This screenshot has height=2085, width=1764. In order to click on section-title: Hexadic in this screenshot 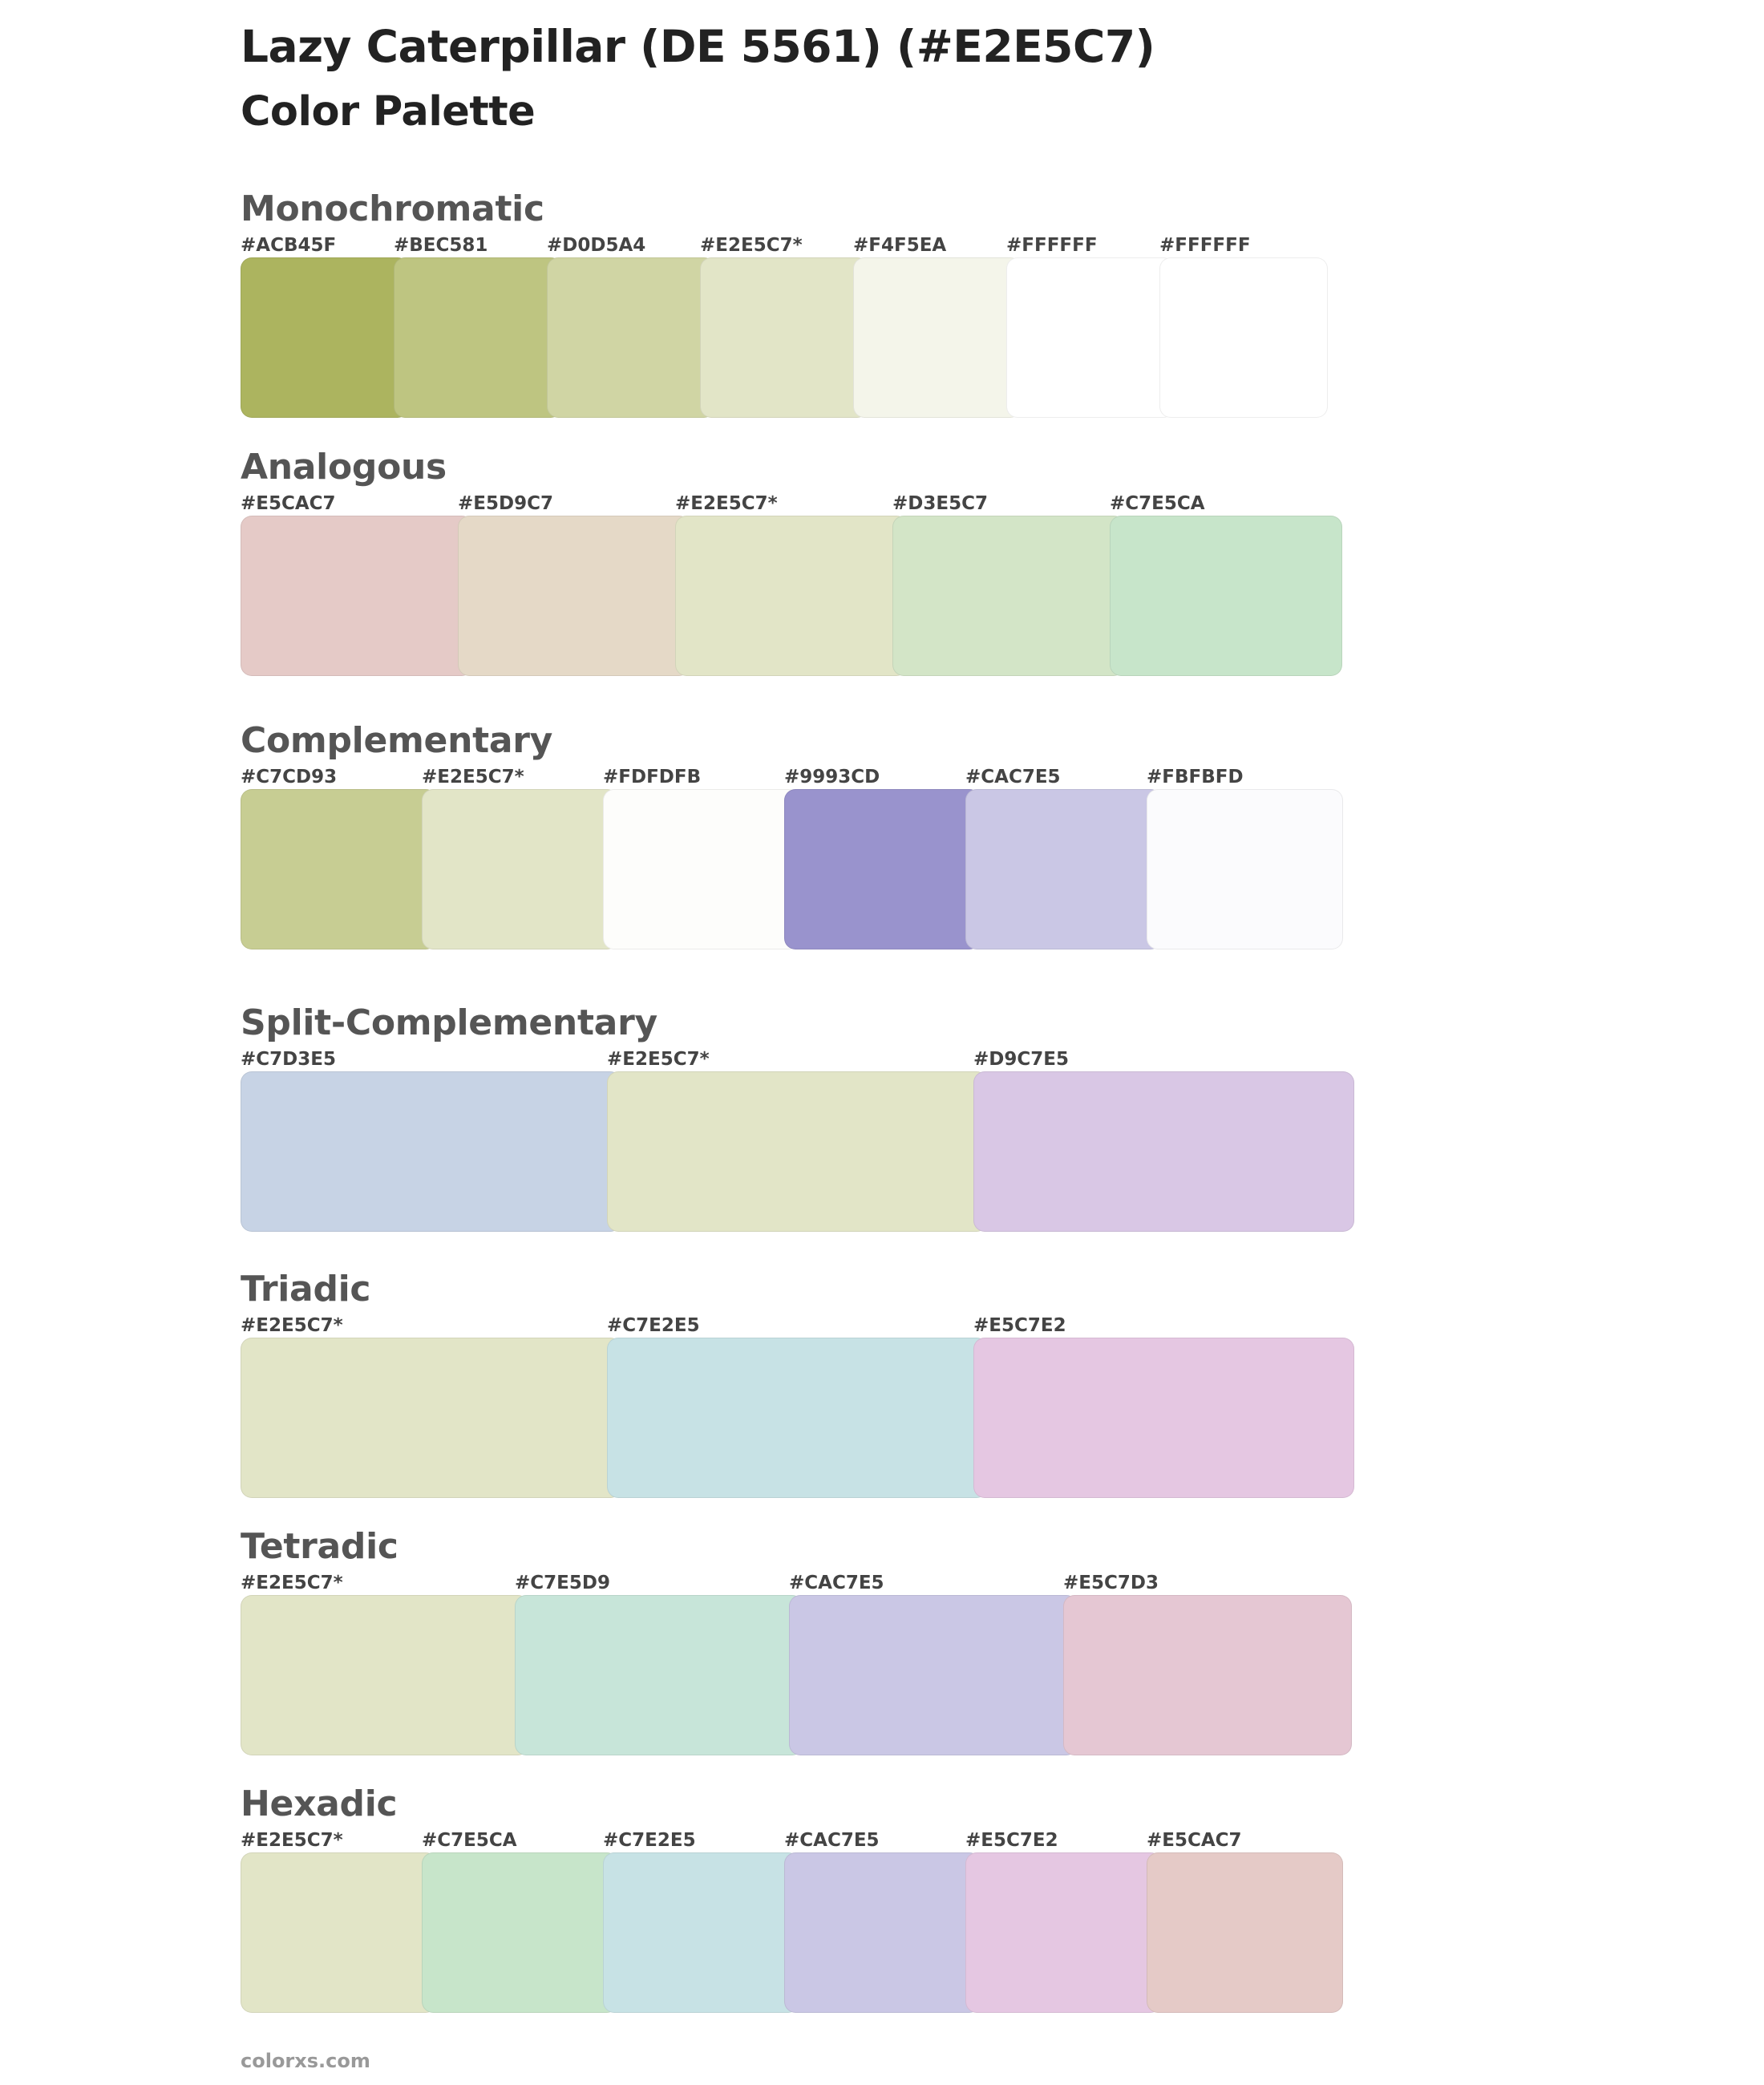, I will do `click(319, 1803)`.